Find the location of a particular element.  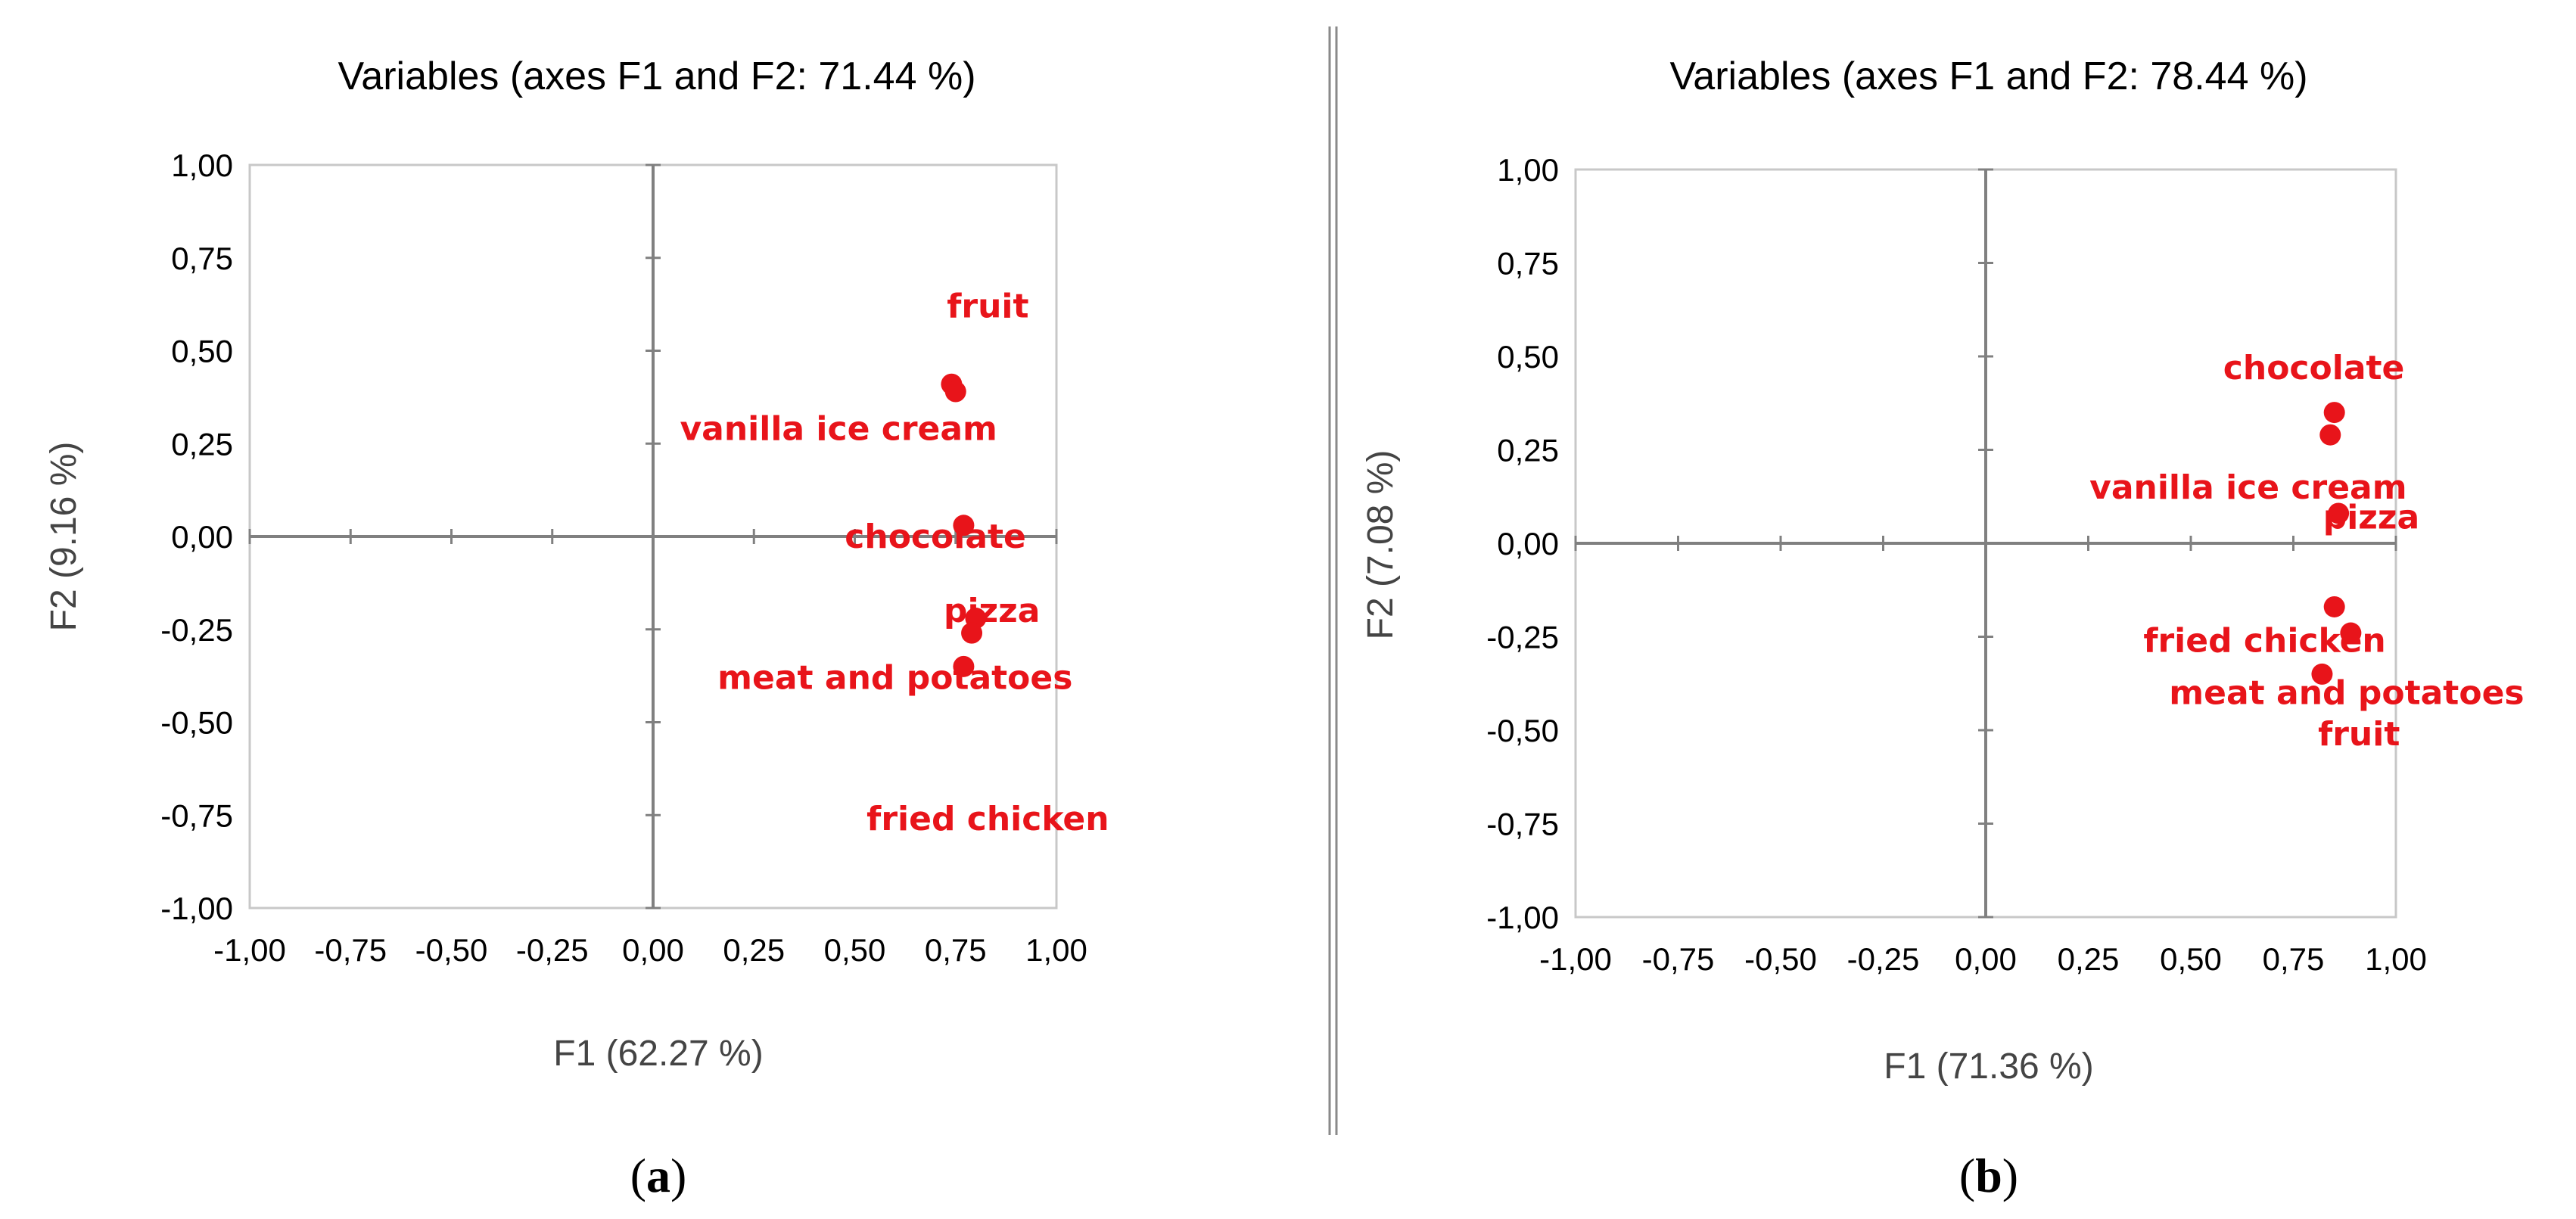

chart-title: Variables (axes F1 and F2: 71.44 %) is located at coordinates (656, 76).